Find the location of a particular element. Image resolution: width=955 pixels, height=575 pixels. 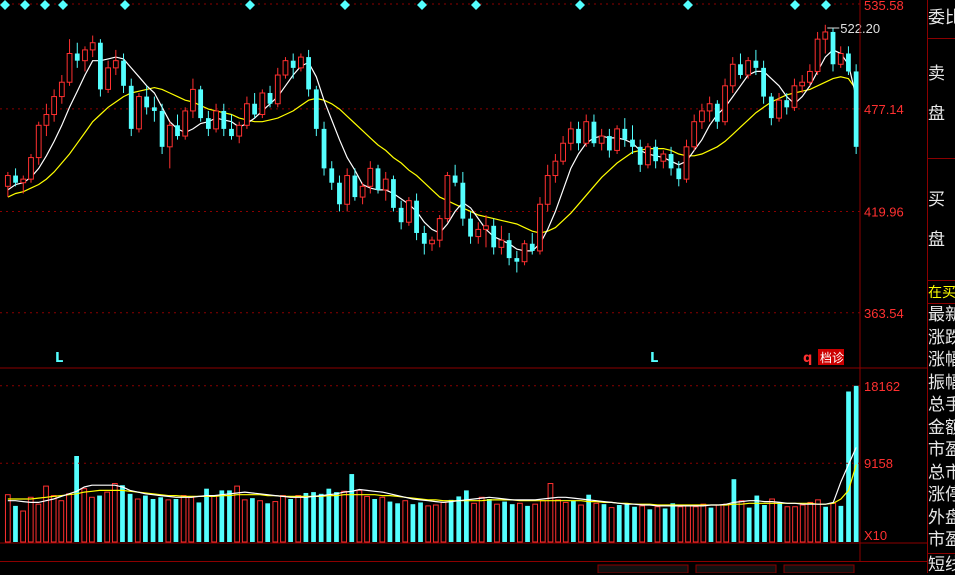

vol-ma-short-line is located at coordinates (432, 477).